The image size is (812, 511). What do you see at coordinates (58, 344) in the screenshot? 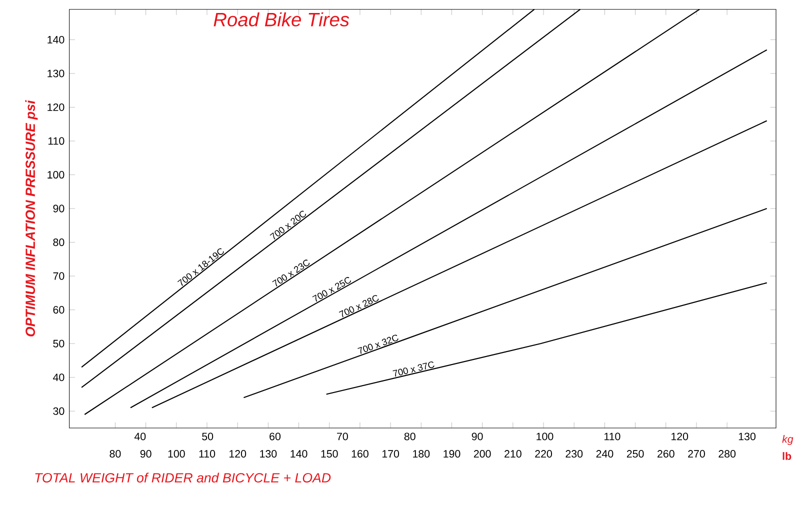
I see `y-tick-label: 50` at bounding box center [58, 344].